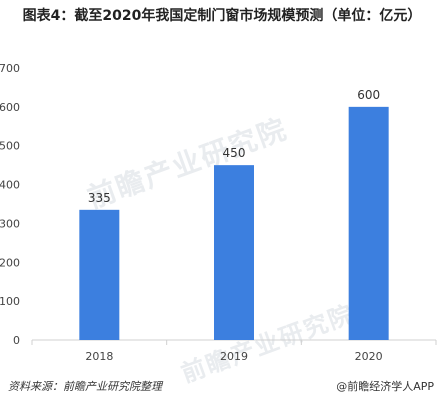 The height and width of the screenshot is (403, 444). I want to click on source-note: 资料来源：前瞻产业研究院整理, so click(85, 386).